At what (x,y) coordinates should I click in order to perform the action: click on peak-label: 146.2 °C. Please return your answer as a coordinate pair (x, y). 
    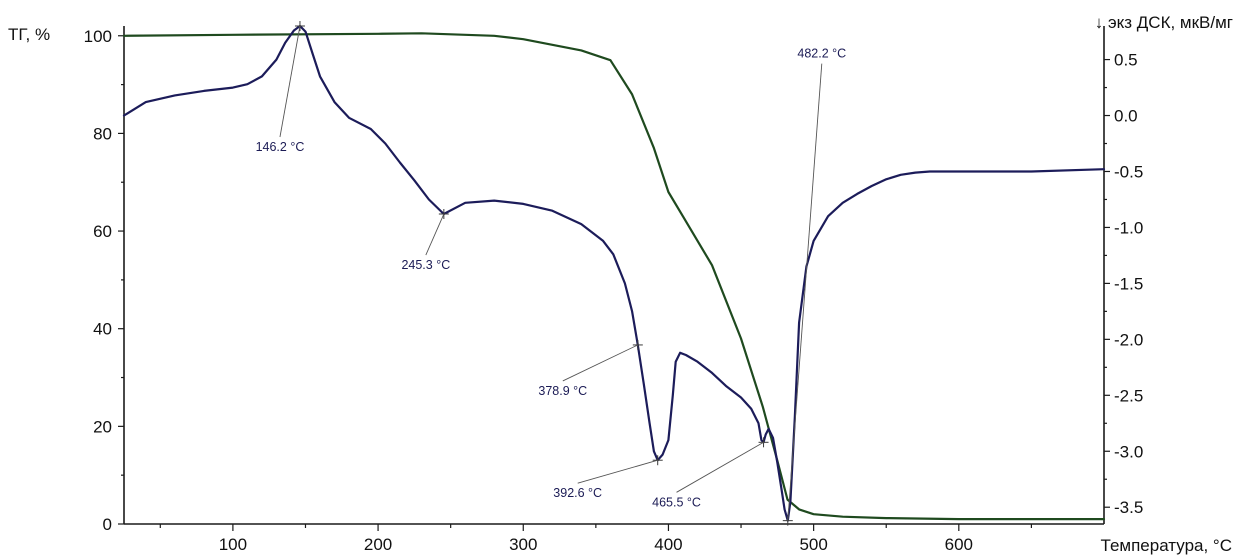
    Looking at the image, I should click on (280, 147).